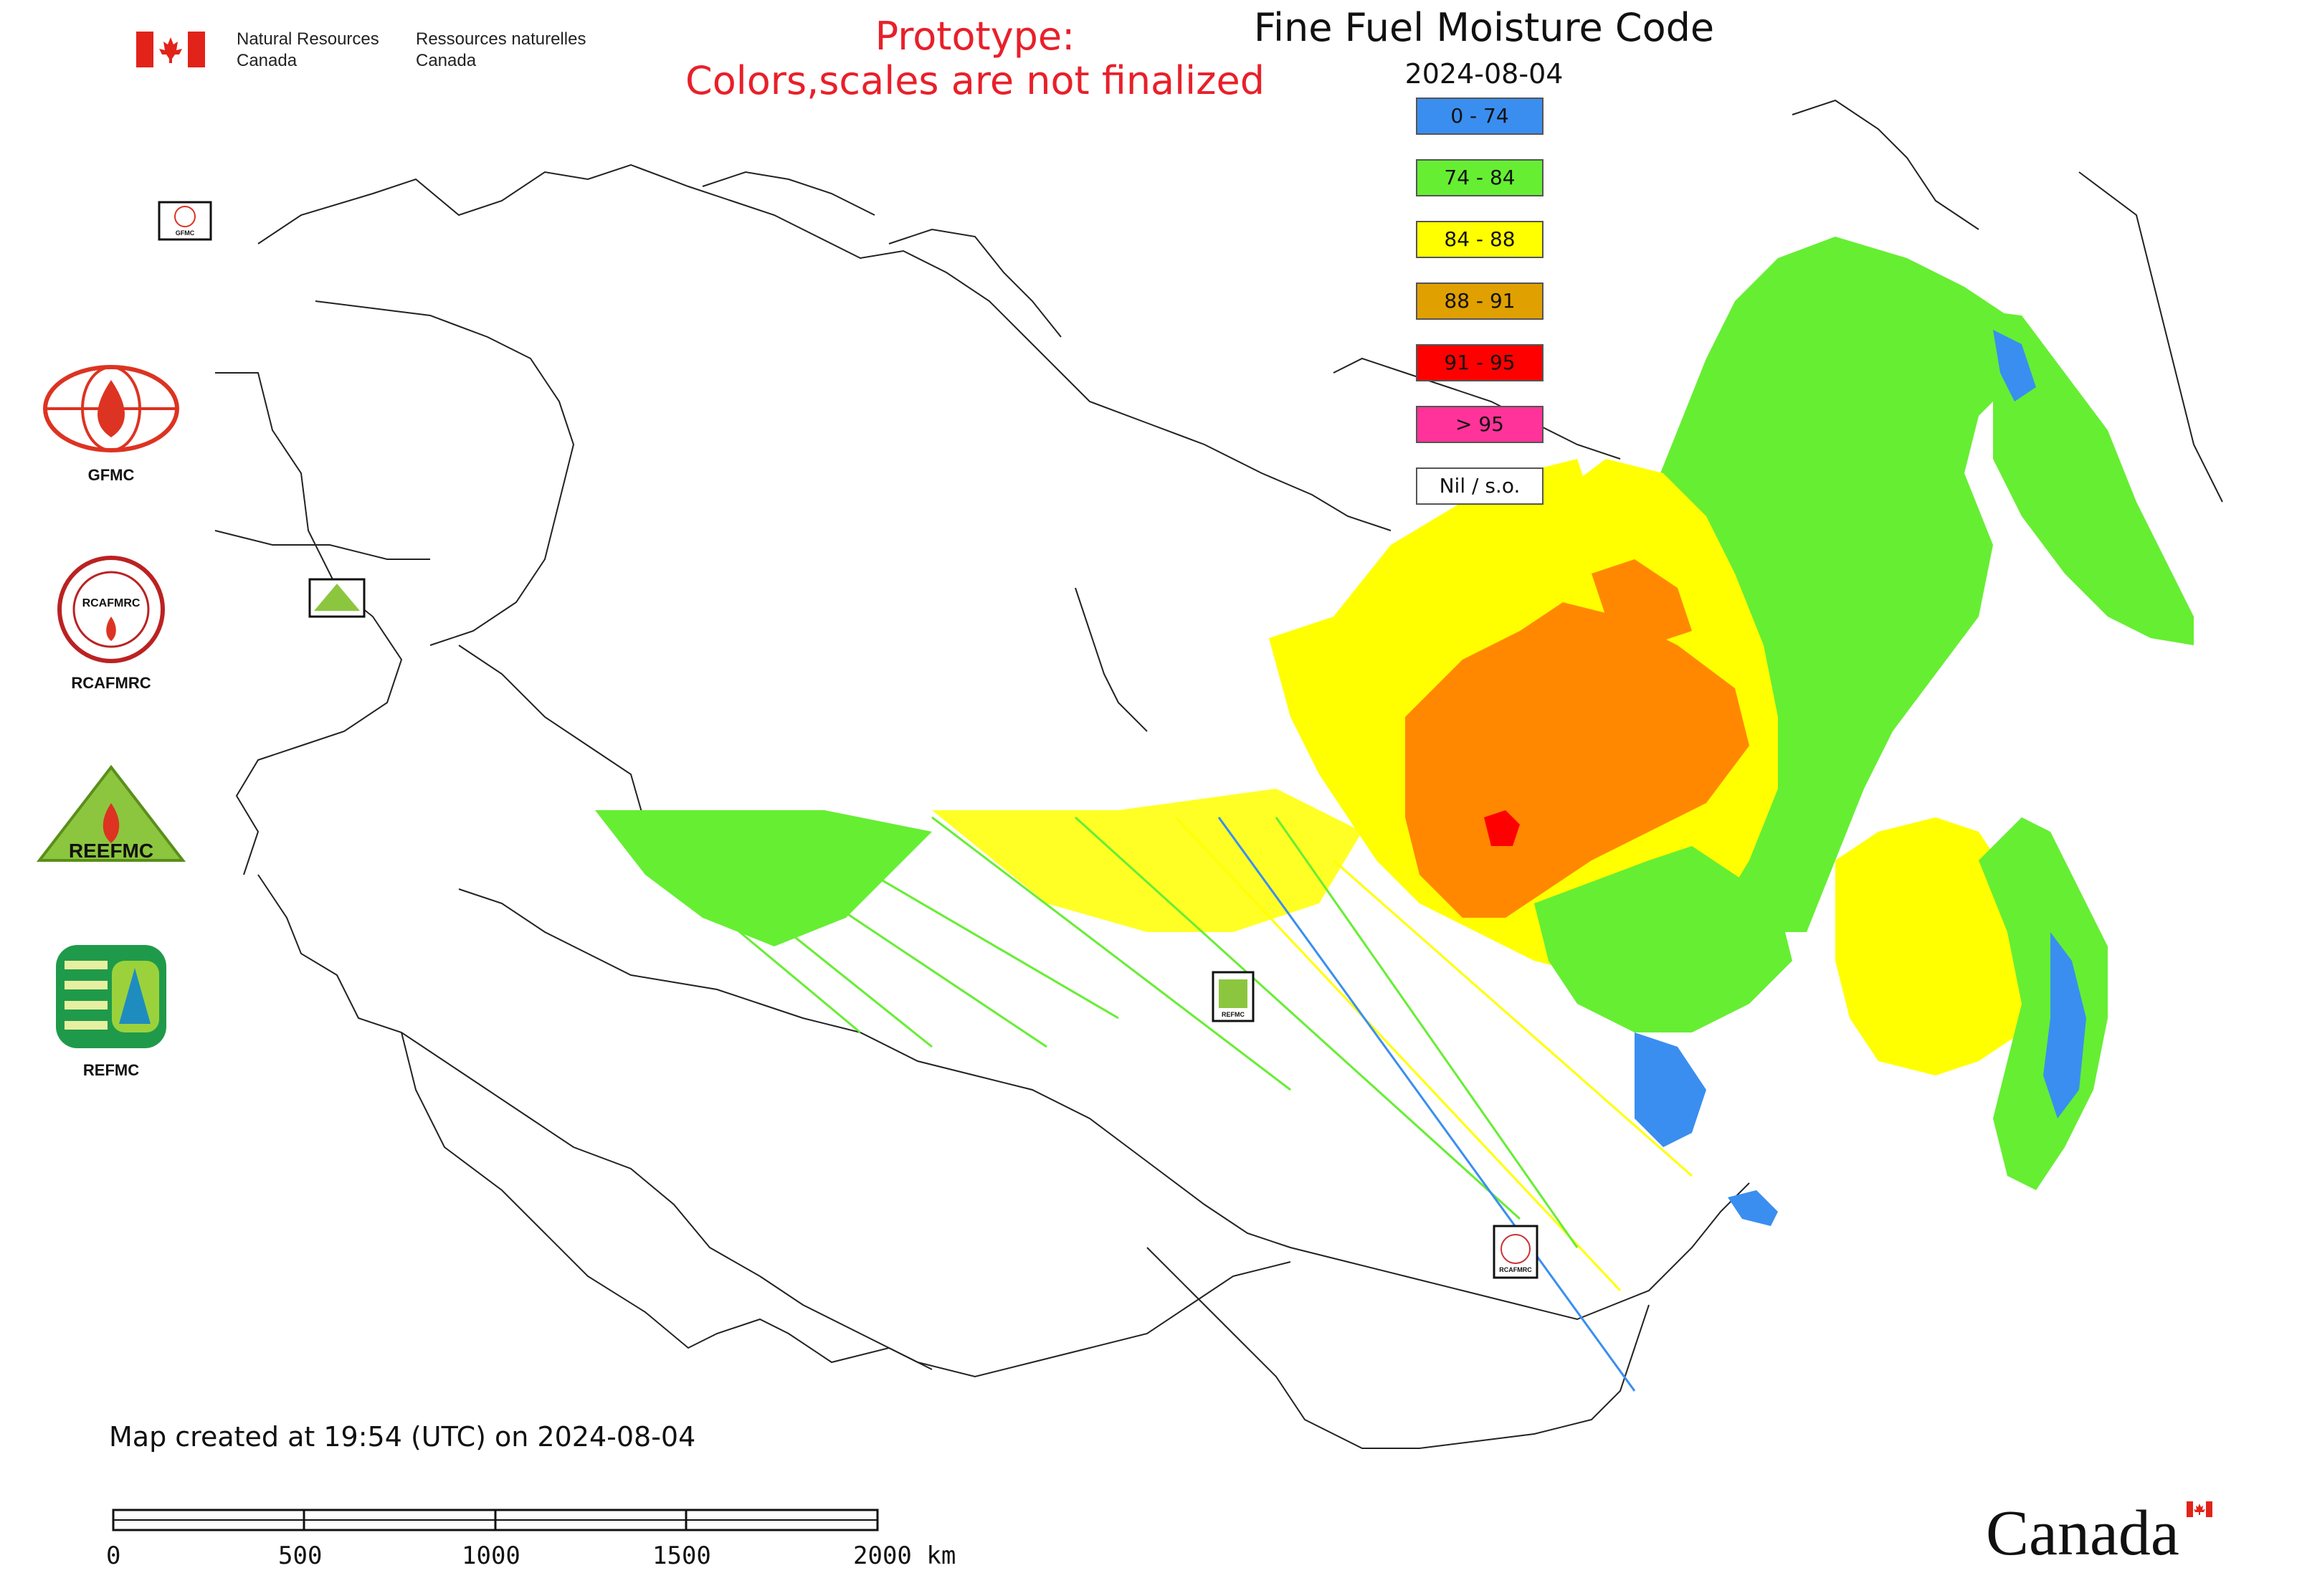  What do you see at coordinates (111, 609) in the screenshot?
I see `rcafmrc-emblem-icon: RCAFMRC` at bounding box center [111, 609].